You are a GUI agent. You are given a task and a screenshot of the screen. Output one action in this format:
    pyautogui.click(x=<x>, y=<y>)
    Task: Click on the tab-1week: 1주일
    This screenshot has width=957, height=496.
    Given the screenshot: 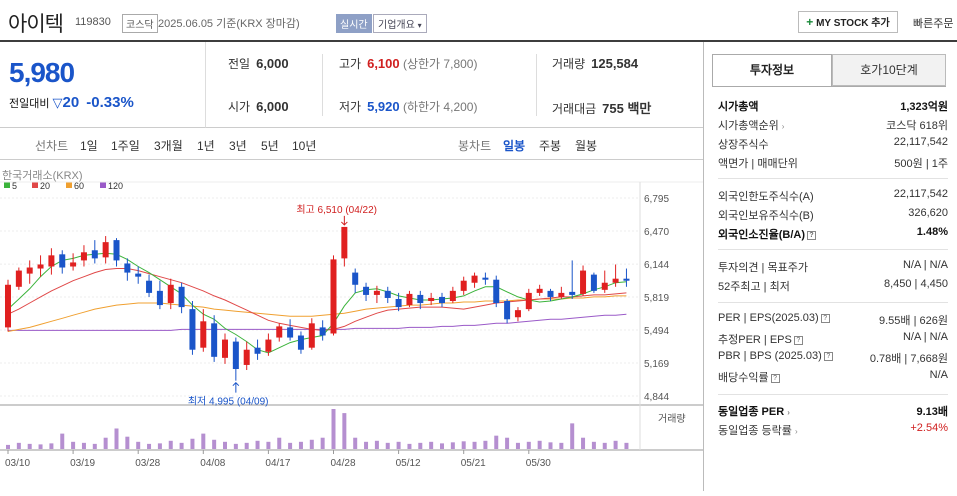 What is the action you would take?
    pyautogui.click(x=125, y=146)
    